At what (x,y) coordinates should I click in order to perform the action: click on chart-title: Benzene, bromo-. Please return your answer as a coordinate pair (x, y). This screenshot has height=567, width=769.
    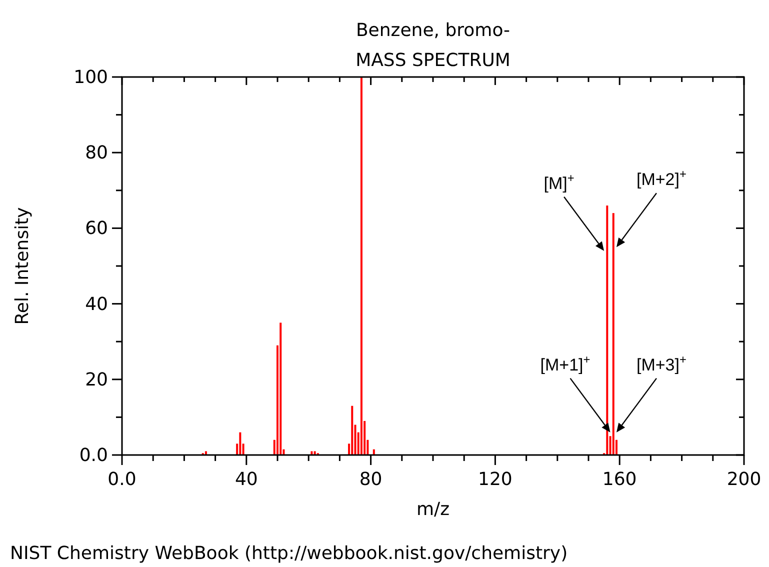
    Looking at the image, I should click on (433, 30).